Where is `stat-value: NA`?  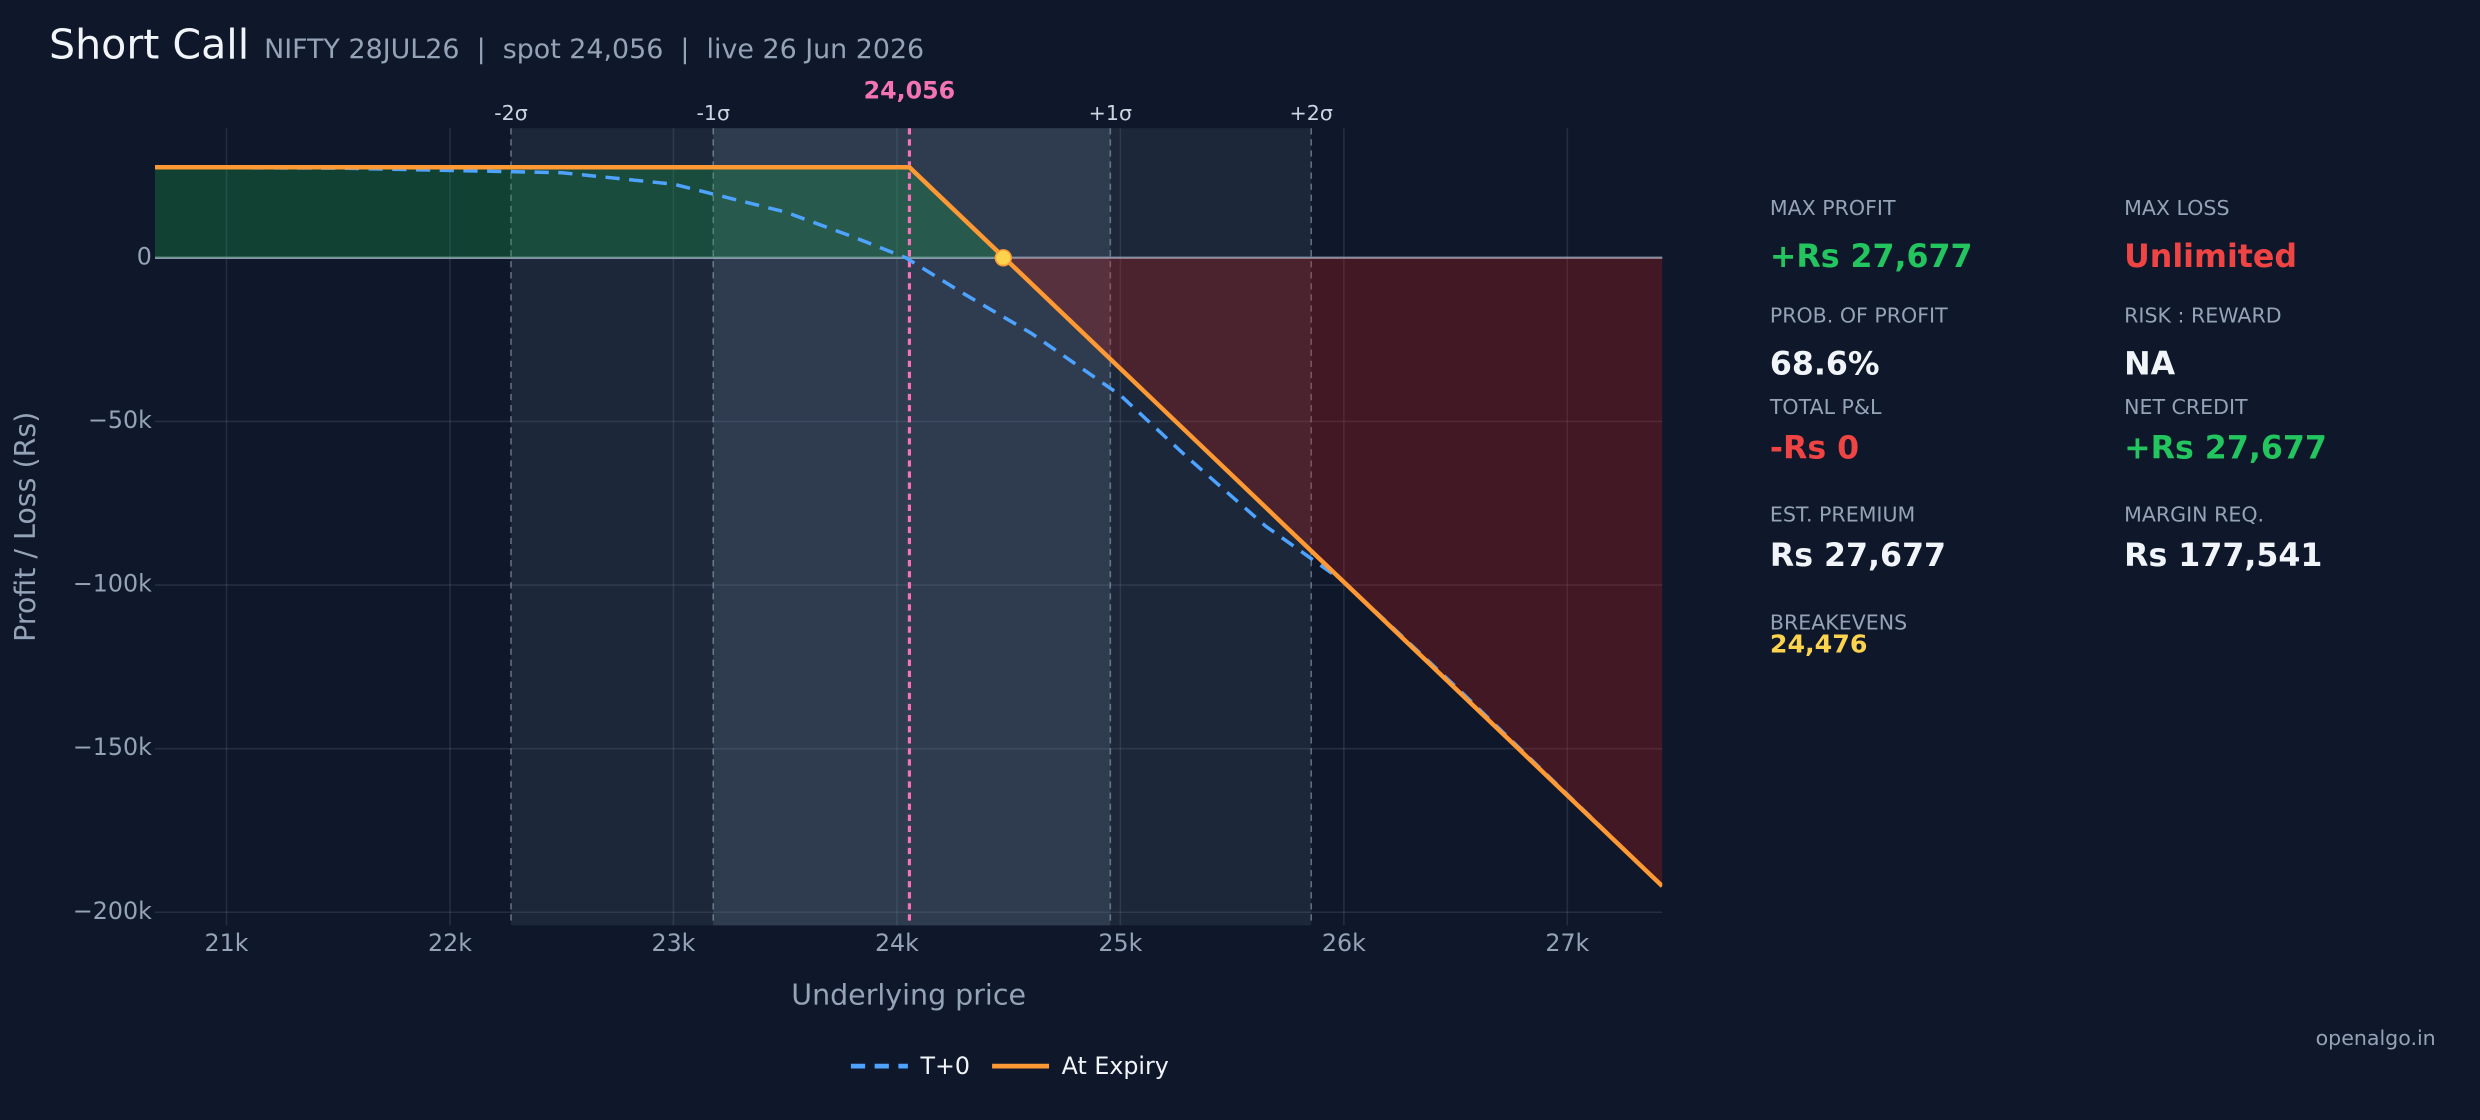 stat-value: NA is located at coordinates (2149, 364).